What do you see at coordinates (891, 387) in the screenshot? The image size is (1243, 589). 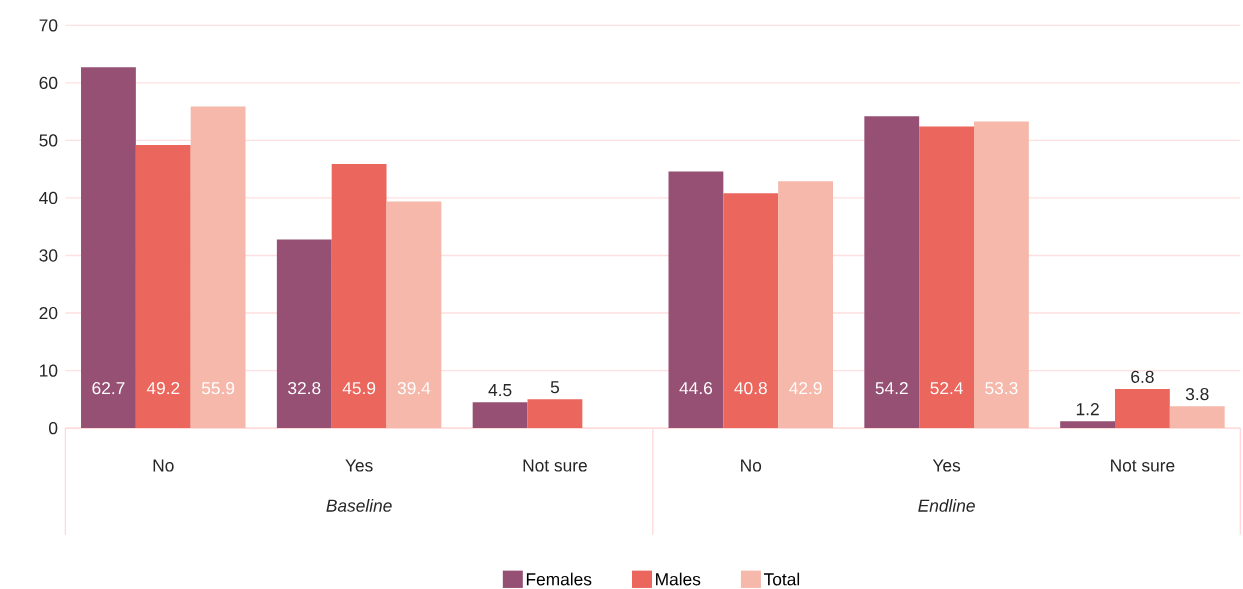 I see `data-label: 54.2` at bounding box center [891, 387].